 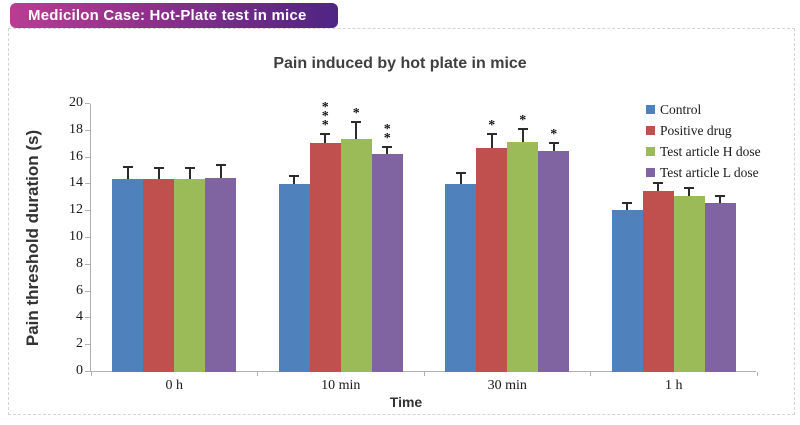 What do you see at coordinates (710, 151) in the screenshot?
I see `legend-label: Test article H dose` at bounding box center [710, 151].